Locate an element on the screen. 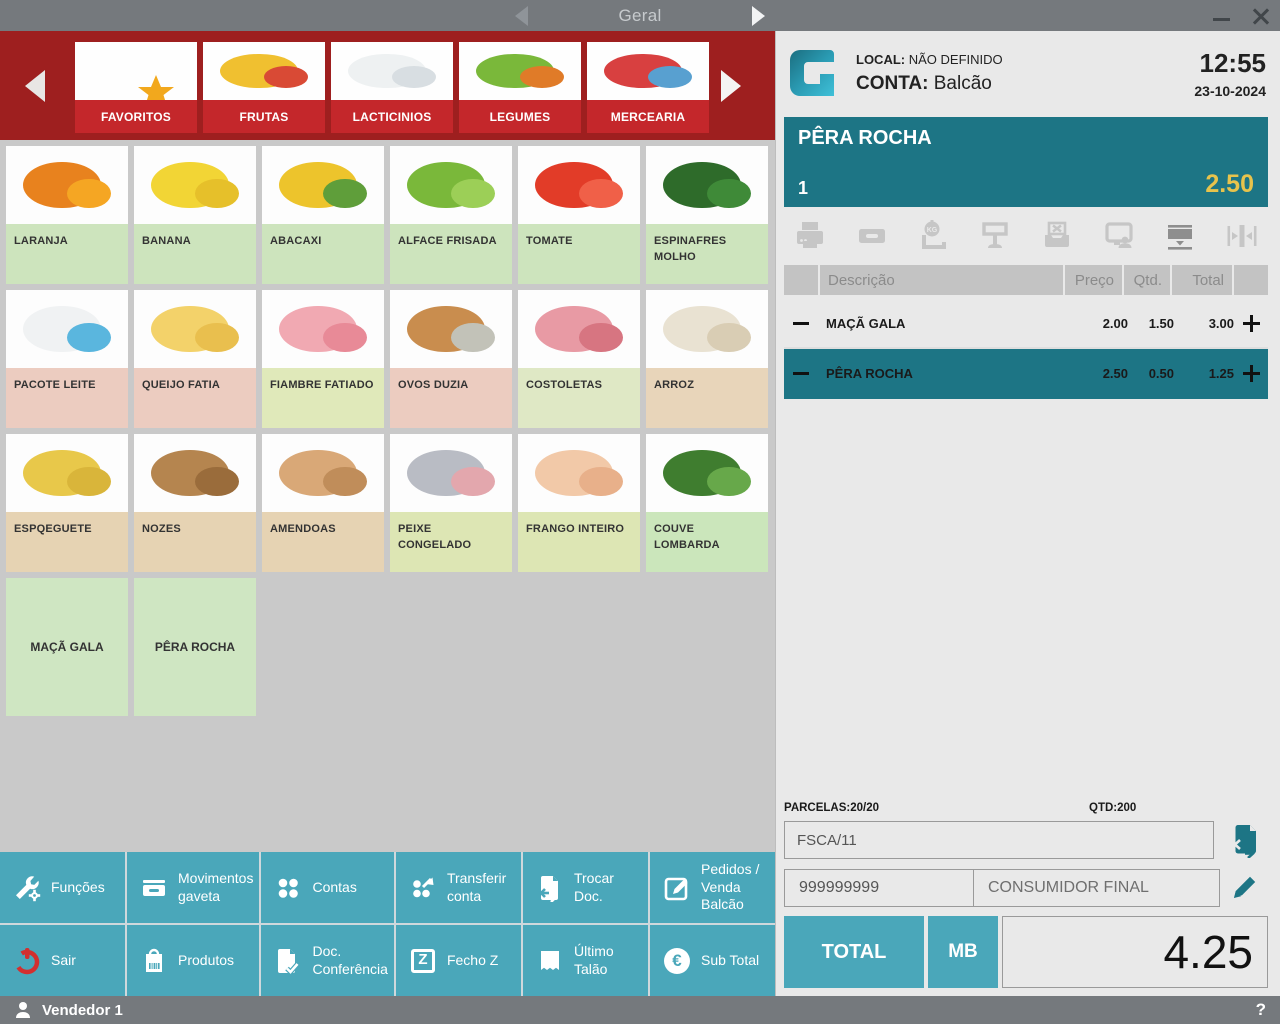 The image size is (1280, 1024). sale-item-row: MAÇÃ GALA 2.00 1.50 3.00 is located at coordinates (1026, 324).